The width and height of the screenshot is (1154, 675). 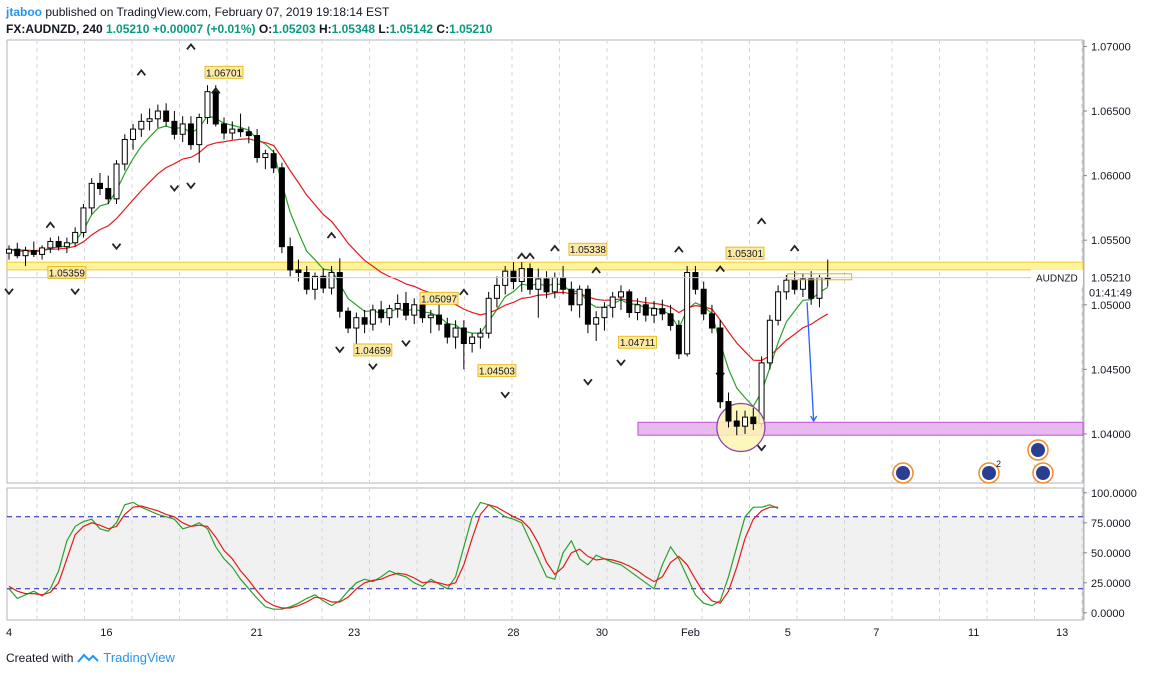 I want to click on price-annotation-label: 1.05097, so click(x=439, y=299).